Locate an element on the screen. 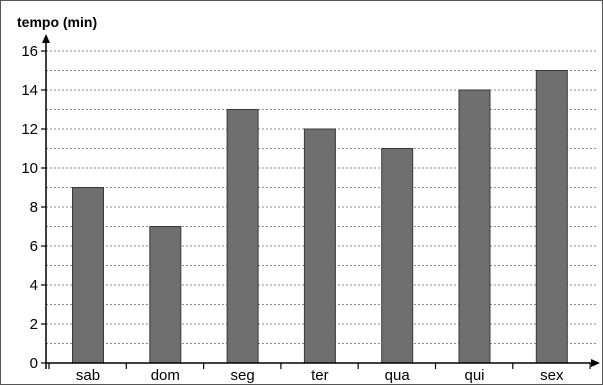 This screenshot has height=385, width=603. y-axis-arrow is located at coordinates (46, 38).